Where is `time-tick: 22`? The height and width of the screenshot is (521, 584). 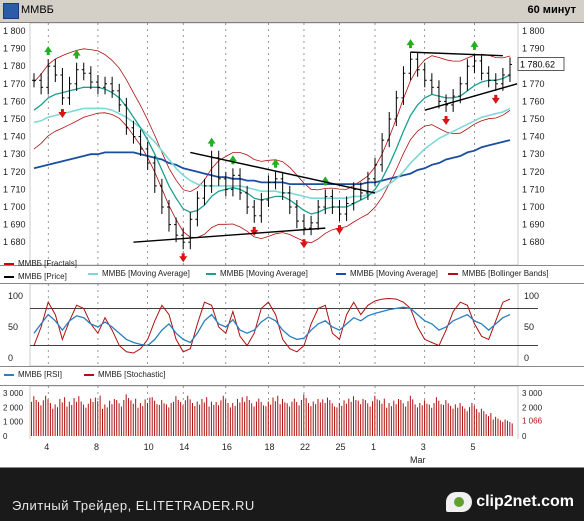 time-tick: 22 is located at coordinates (304, 447).